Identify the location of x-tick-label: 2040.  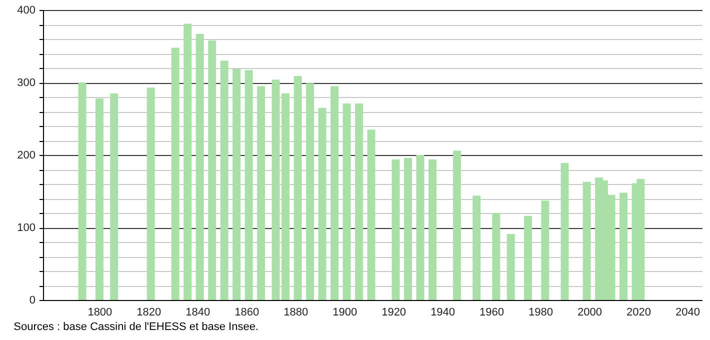
(687, 312).